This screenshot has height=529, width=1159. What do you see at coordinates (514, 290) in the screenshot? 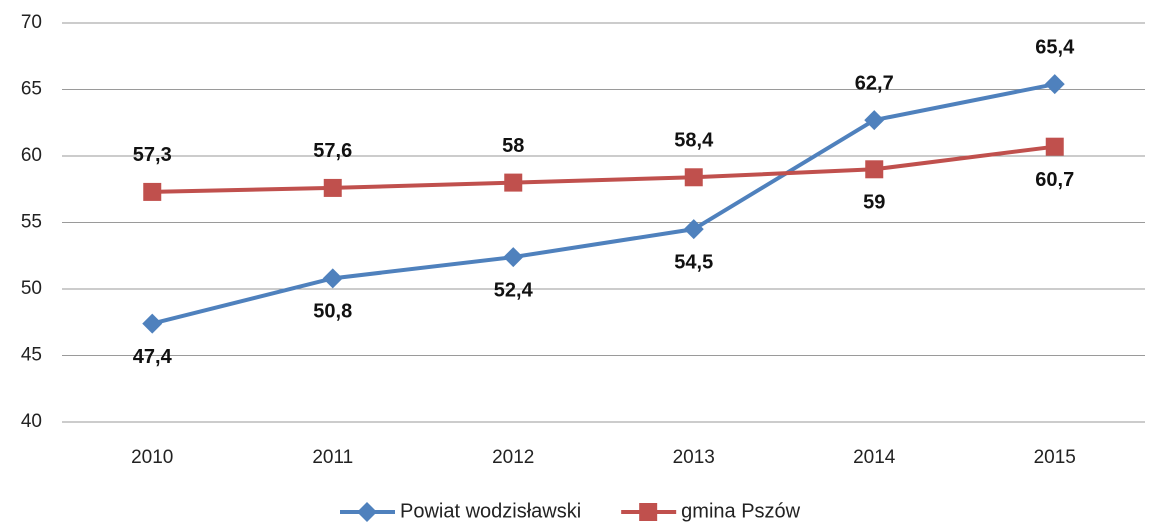
I see `data-label: 52,4` at bounding box center [514, 290].